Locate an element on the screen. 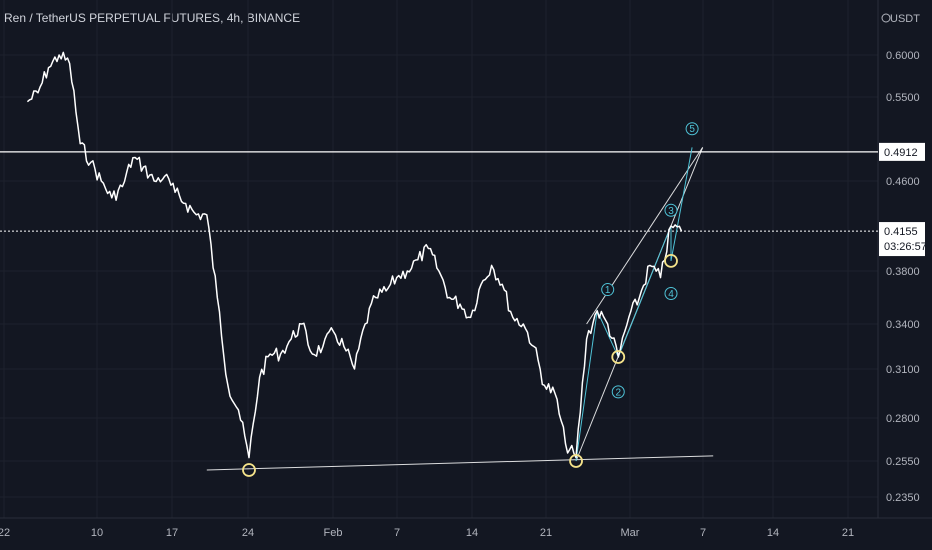  price-tick-label: 0.2550 is located at coordinates (903, 462).